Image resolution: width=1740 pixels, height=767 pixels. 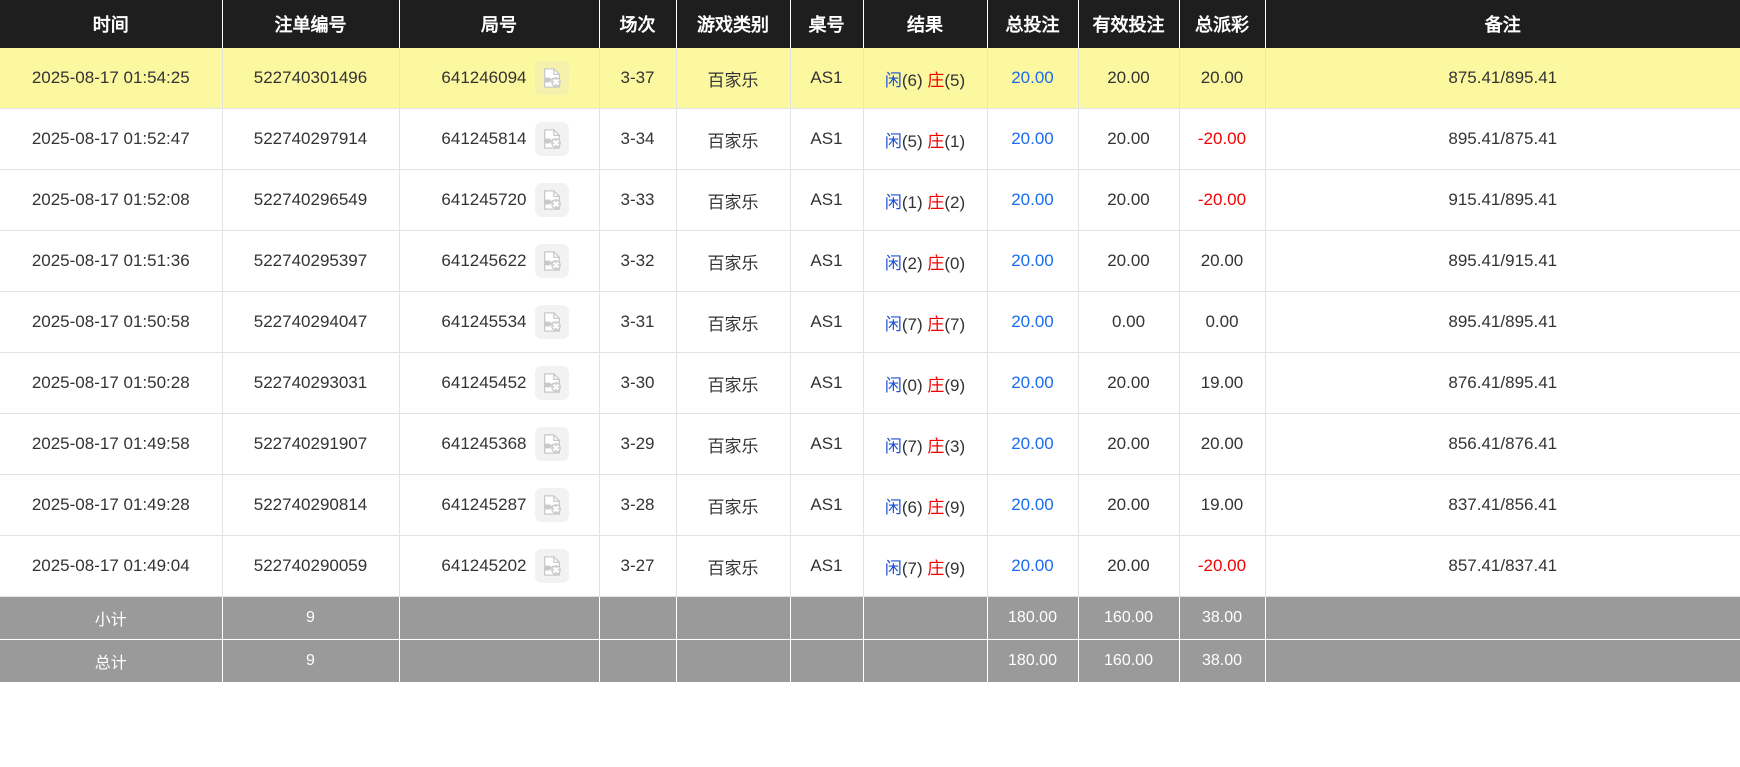 I want to click on cell-shift: 3-30, so click(x=638, y=383).